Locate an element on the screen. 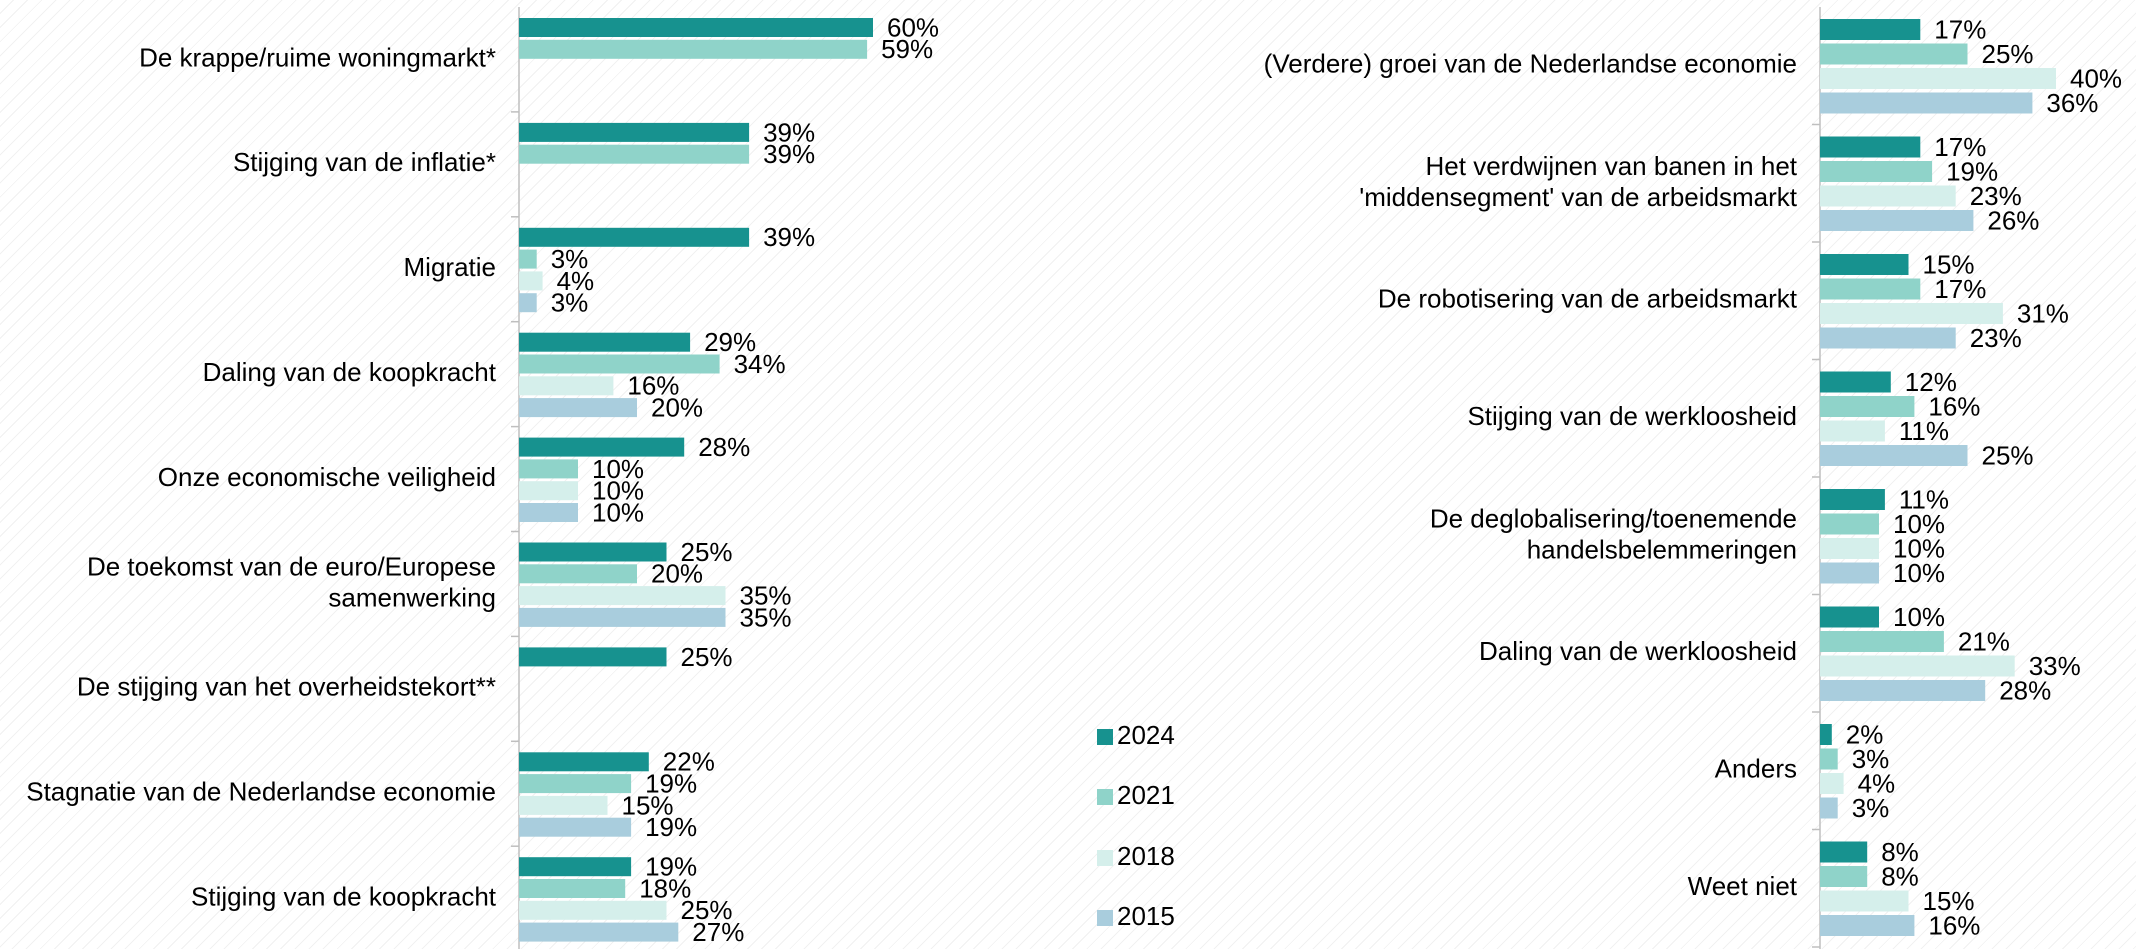 The height and width of the screenshot is (949, 2136). value-label: 26% is located at coordinates (2013, 220).